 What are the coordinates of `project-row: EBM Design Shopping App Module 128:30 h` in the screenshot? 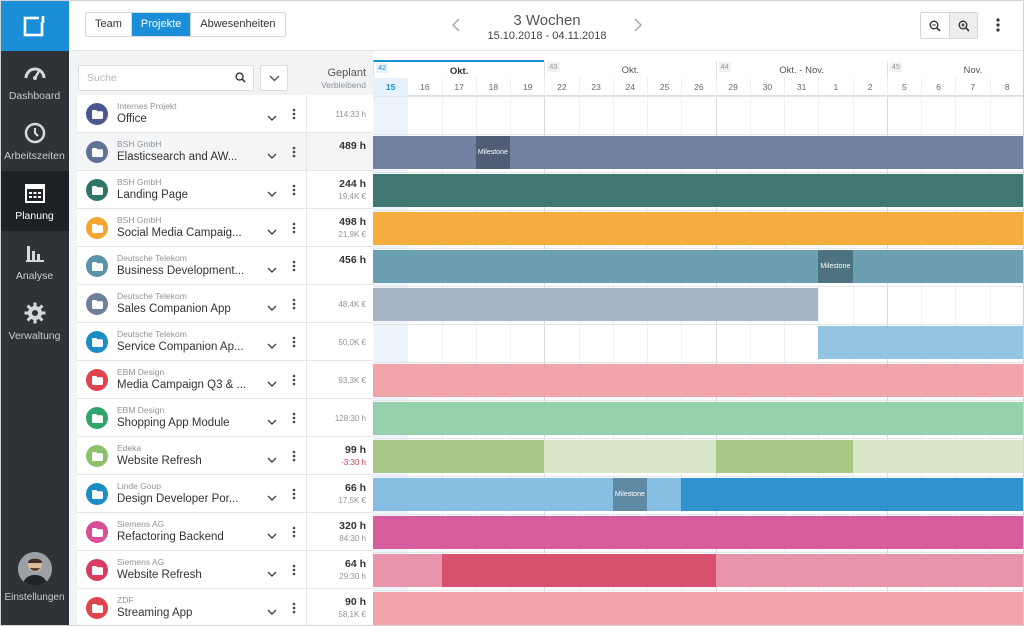 It's located at (225, 418).